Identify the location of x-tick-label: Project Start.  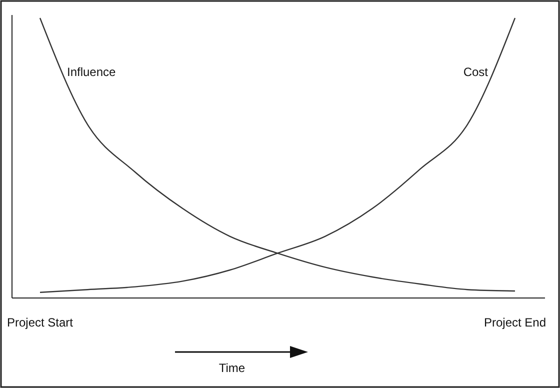
(40, 323).